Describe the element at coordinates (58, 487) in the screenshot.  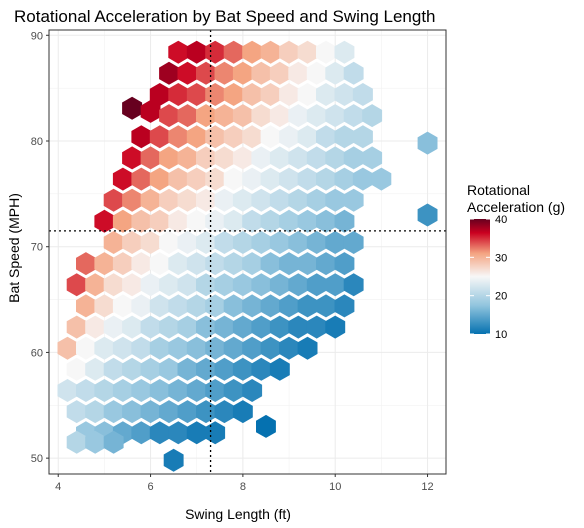
I see `x-tick-label: 4` at that location.